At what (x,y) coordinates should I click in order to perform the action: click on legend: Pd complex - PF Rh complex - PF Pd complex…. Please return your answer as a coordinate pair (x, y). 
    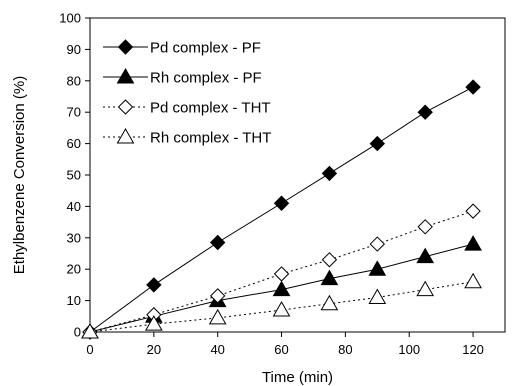
    Looking at the image, I should click on (187, 93).